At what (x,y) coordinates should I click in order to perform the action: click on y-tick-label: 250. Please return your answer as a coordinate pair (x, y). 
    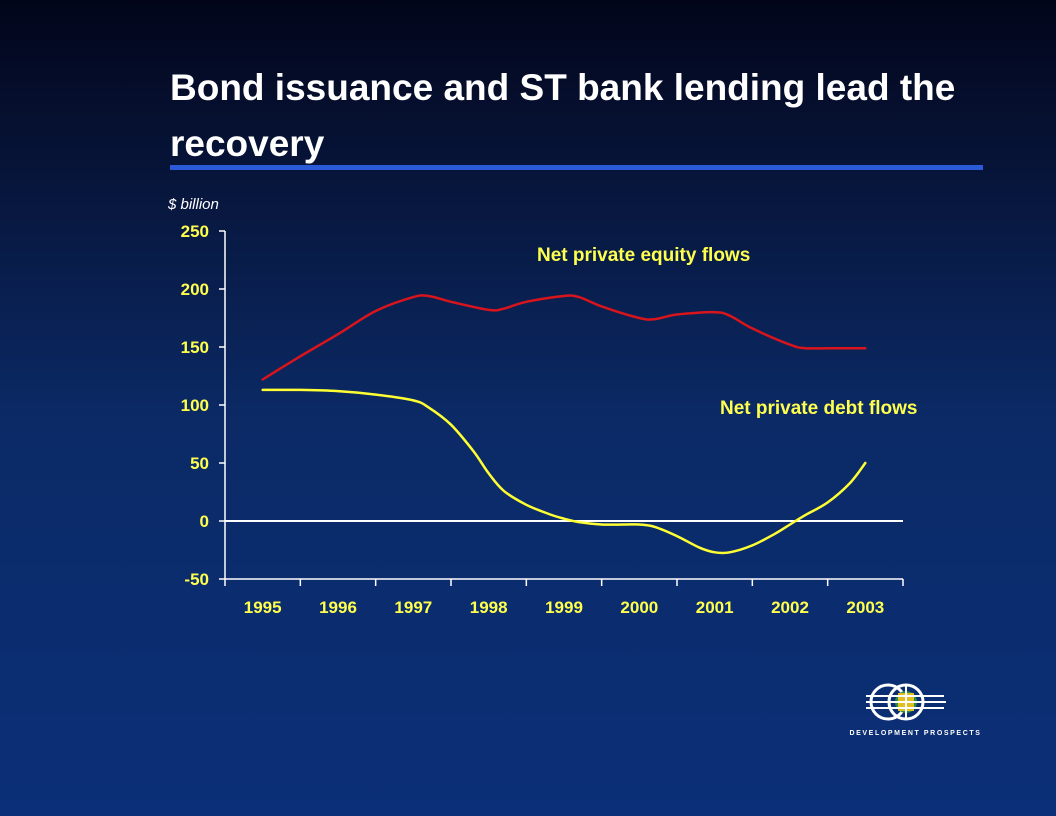
    Looking at the image, I should click on (195, 231).